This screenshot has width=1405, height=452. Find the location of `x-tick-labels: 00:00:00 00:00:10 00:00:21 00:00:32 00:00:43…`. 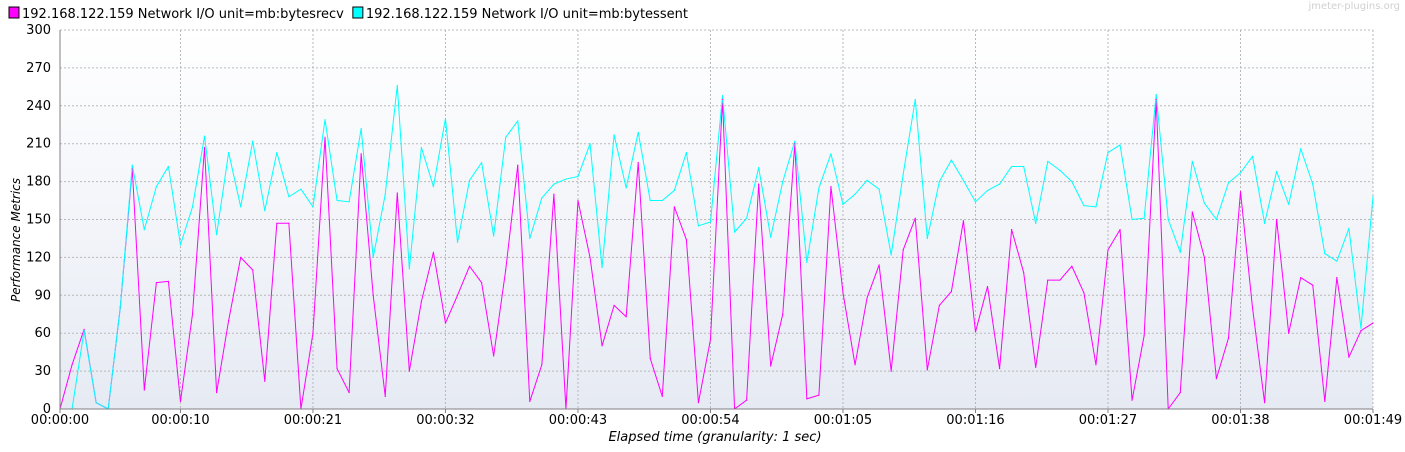

x-tick-labels: 00:00:00 00:00:10 00:00:21 00:00:32 00:00:43… is located at coordinates (716, 418).